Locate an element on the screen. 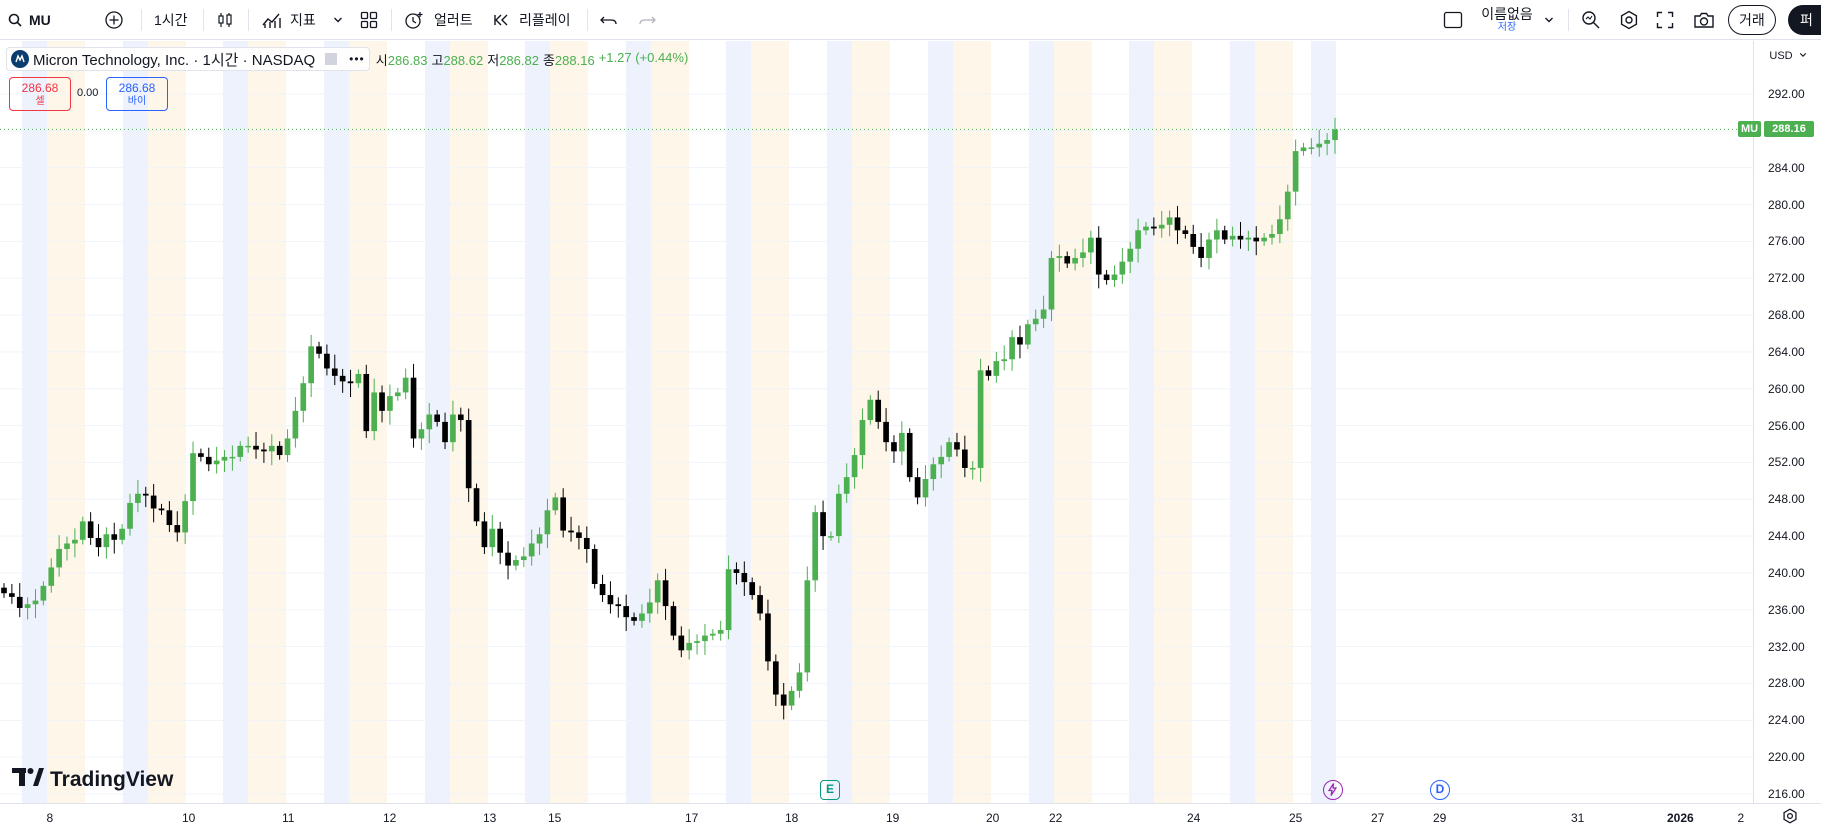  fullscreen-button is located at coordinates (1665, 20).